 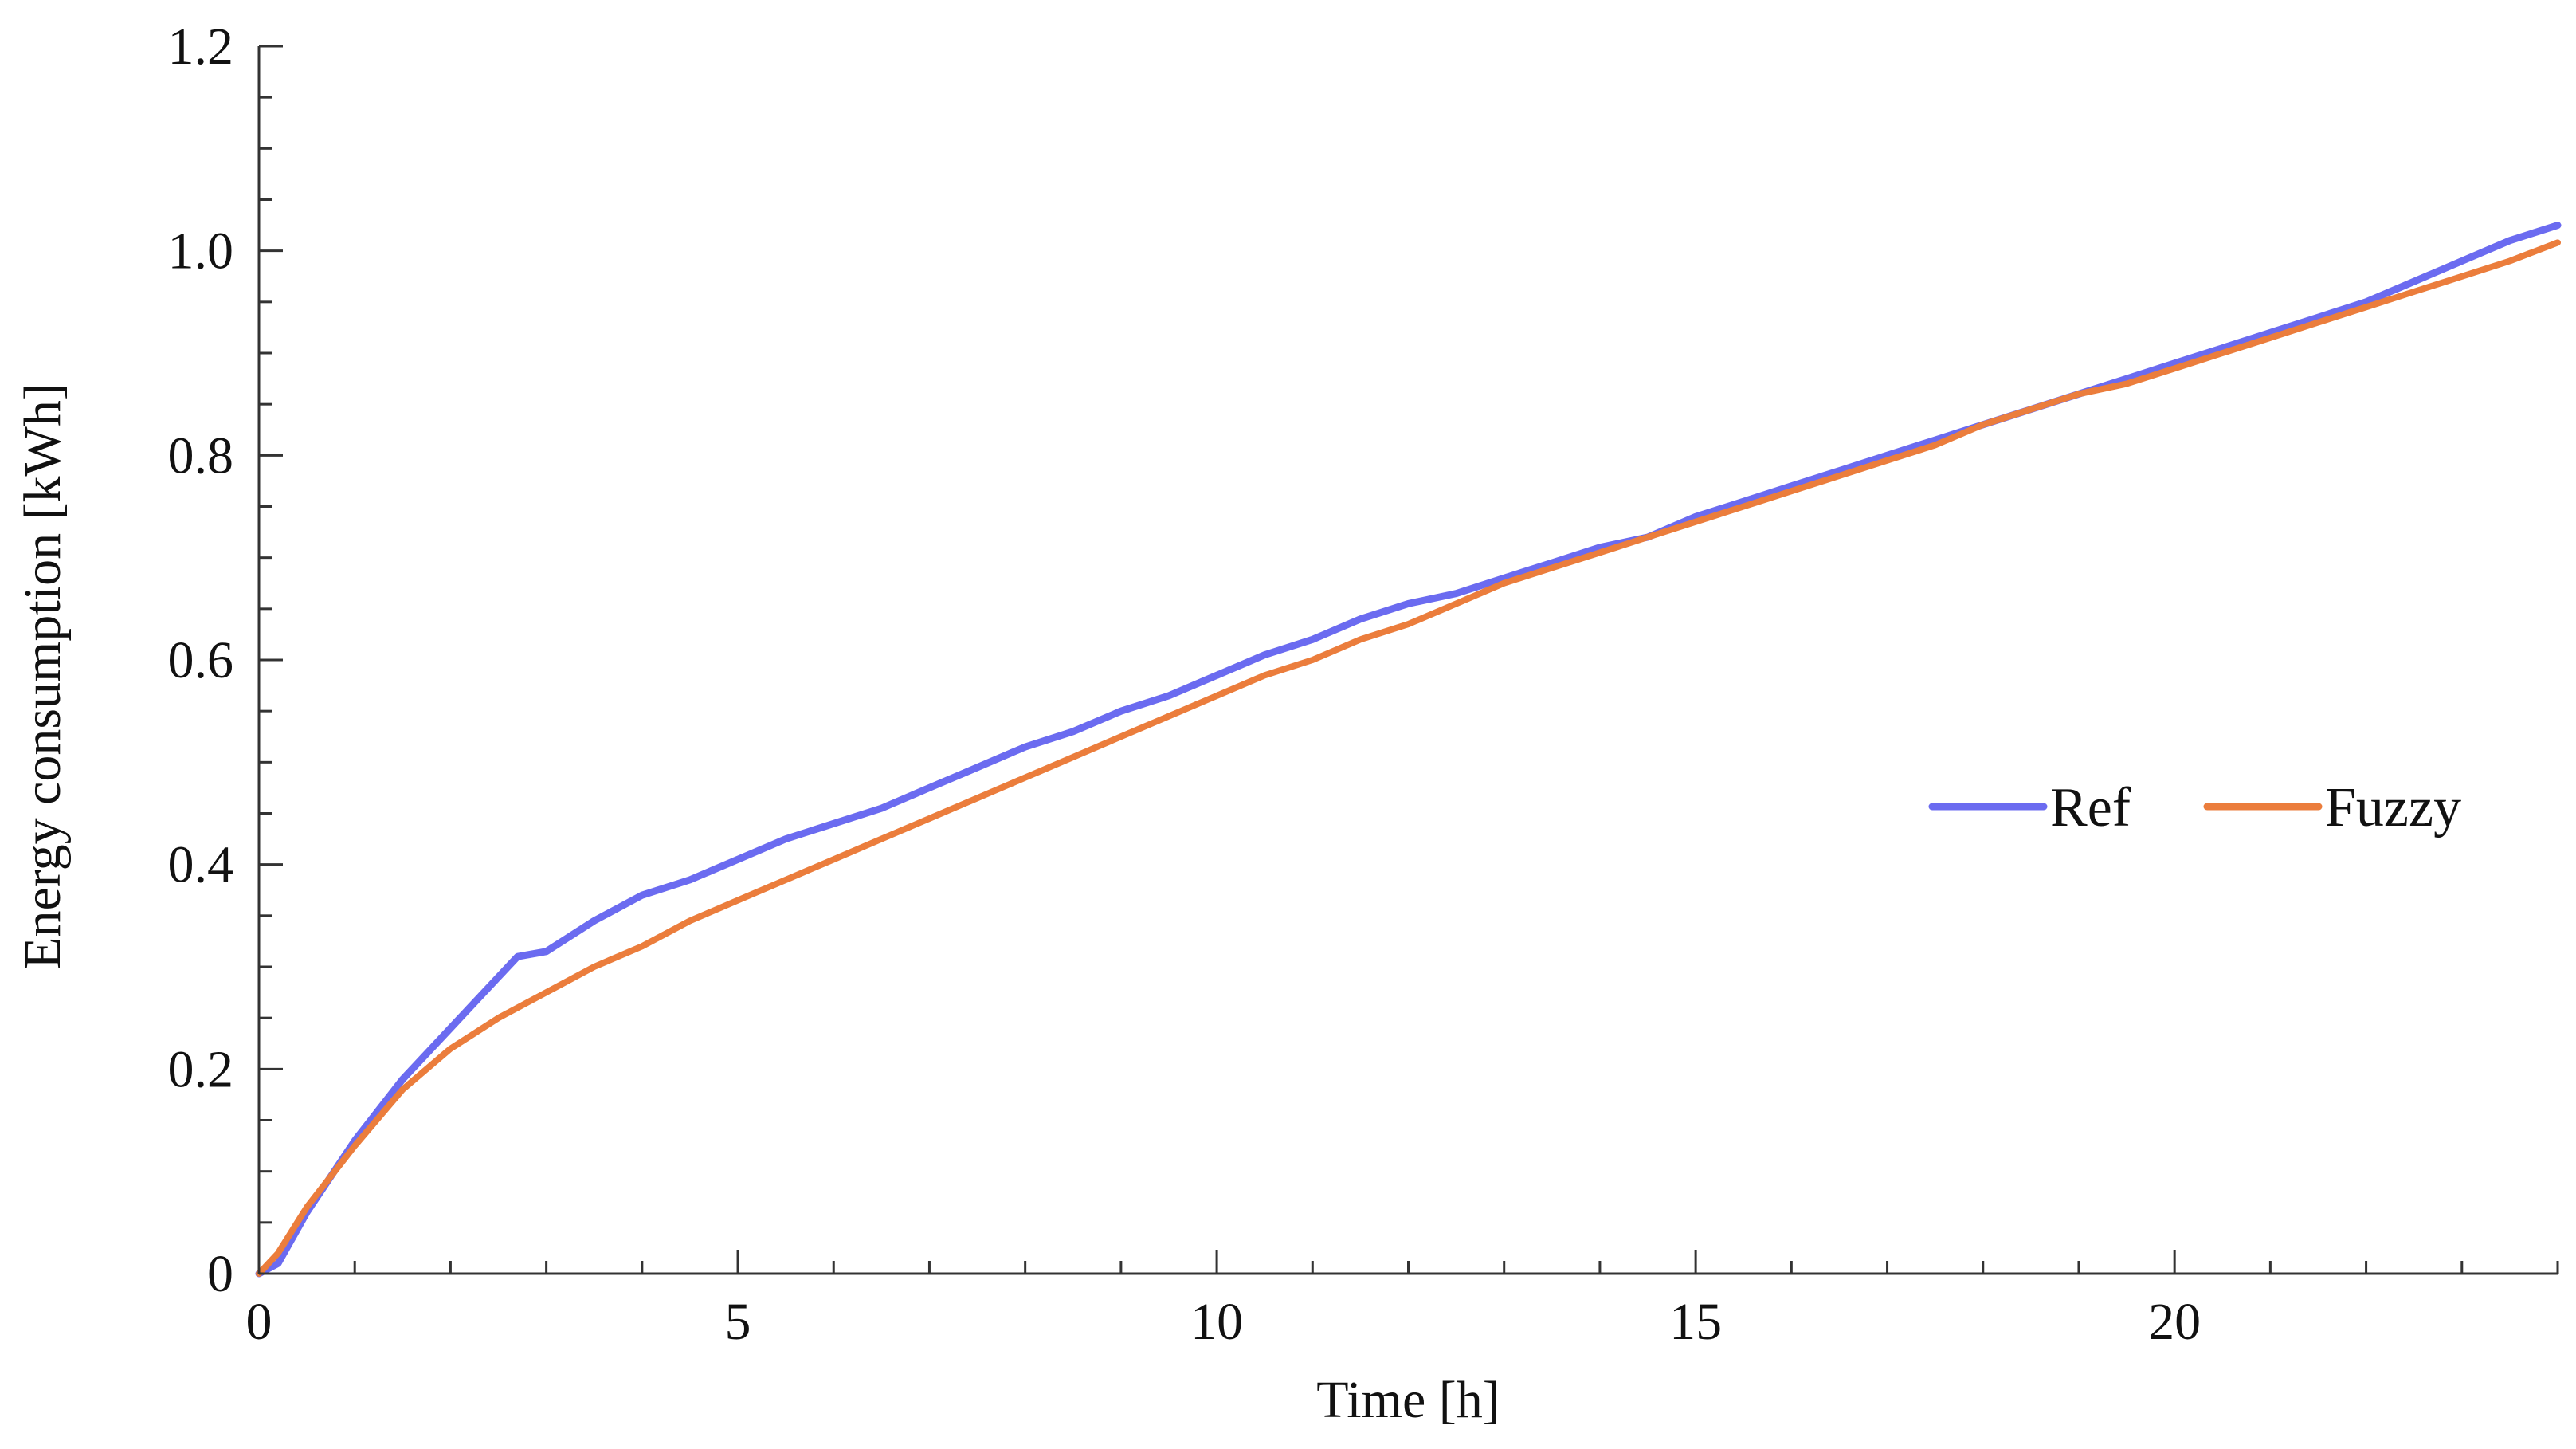 What do you see at coordinates (2393, 807) in the screenshot?
I see `legend-label-fuzzy: Fuzzy` at bounding box center [2393, 807].